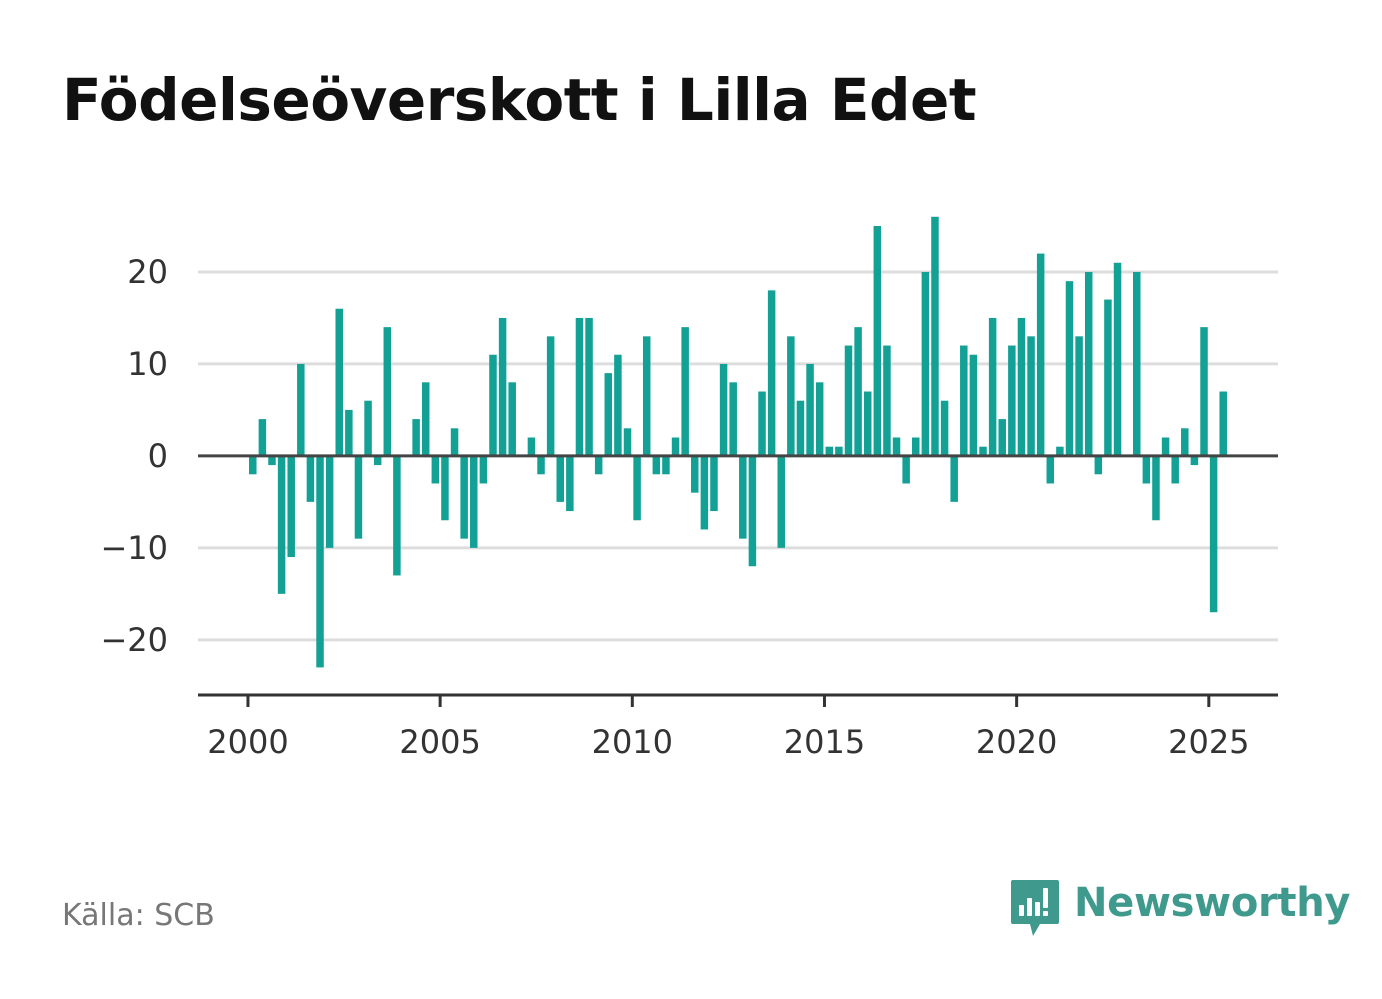  I want to click on x-tick-label: 2005, so click(439, 742).